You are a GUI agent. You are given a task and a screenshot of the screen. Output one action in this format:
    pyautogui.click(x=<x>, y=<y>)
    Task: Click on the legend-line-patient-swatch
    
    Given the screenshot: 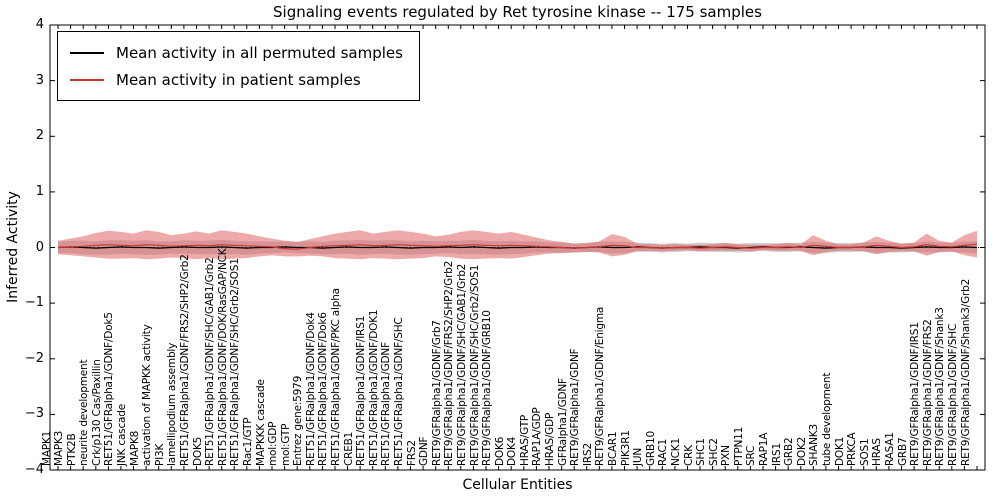 What is the action you would take?
    pyautogui.click(x=87, y=79)
    